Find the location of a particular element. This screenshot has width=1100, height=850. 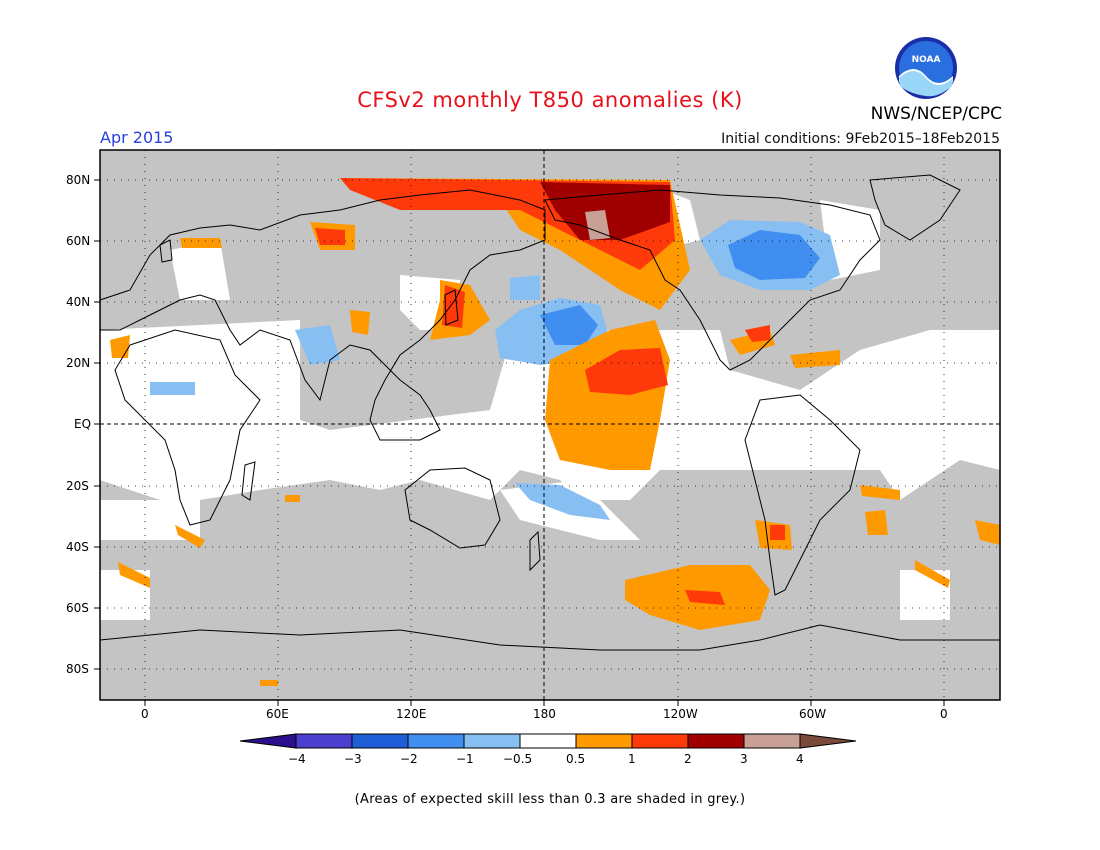

colorbar-label: 4 is located at coordinates (800, 759).